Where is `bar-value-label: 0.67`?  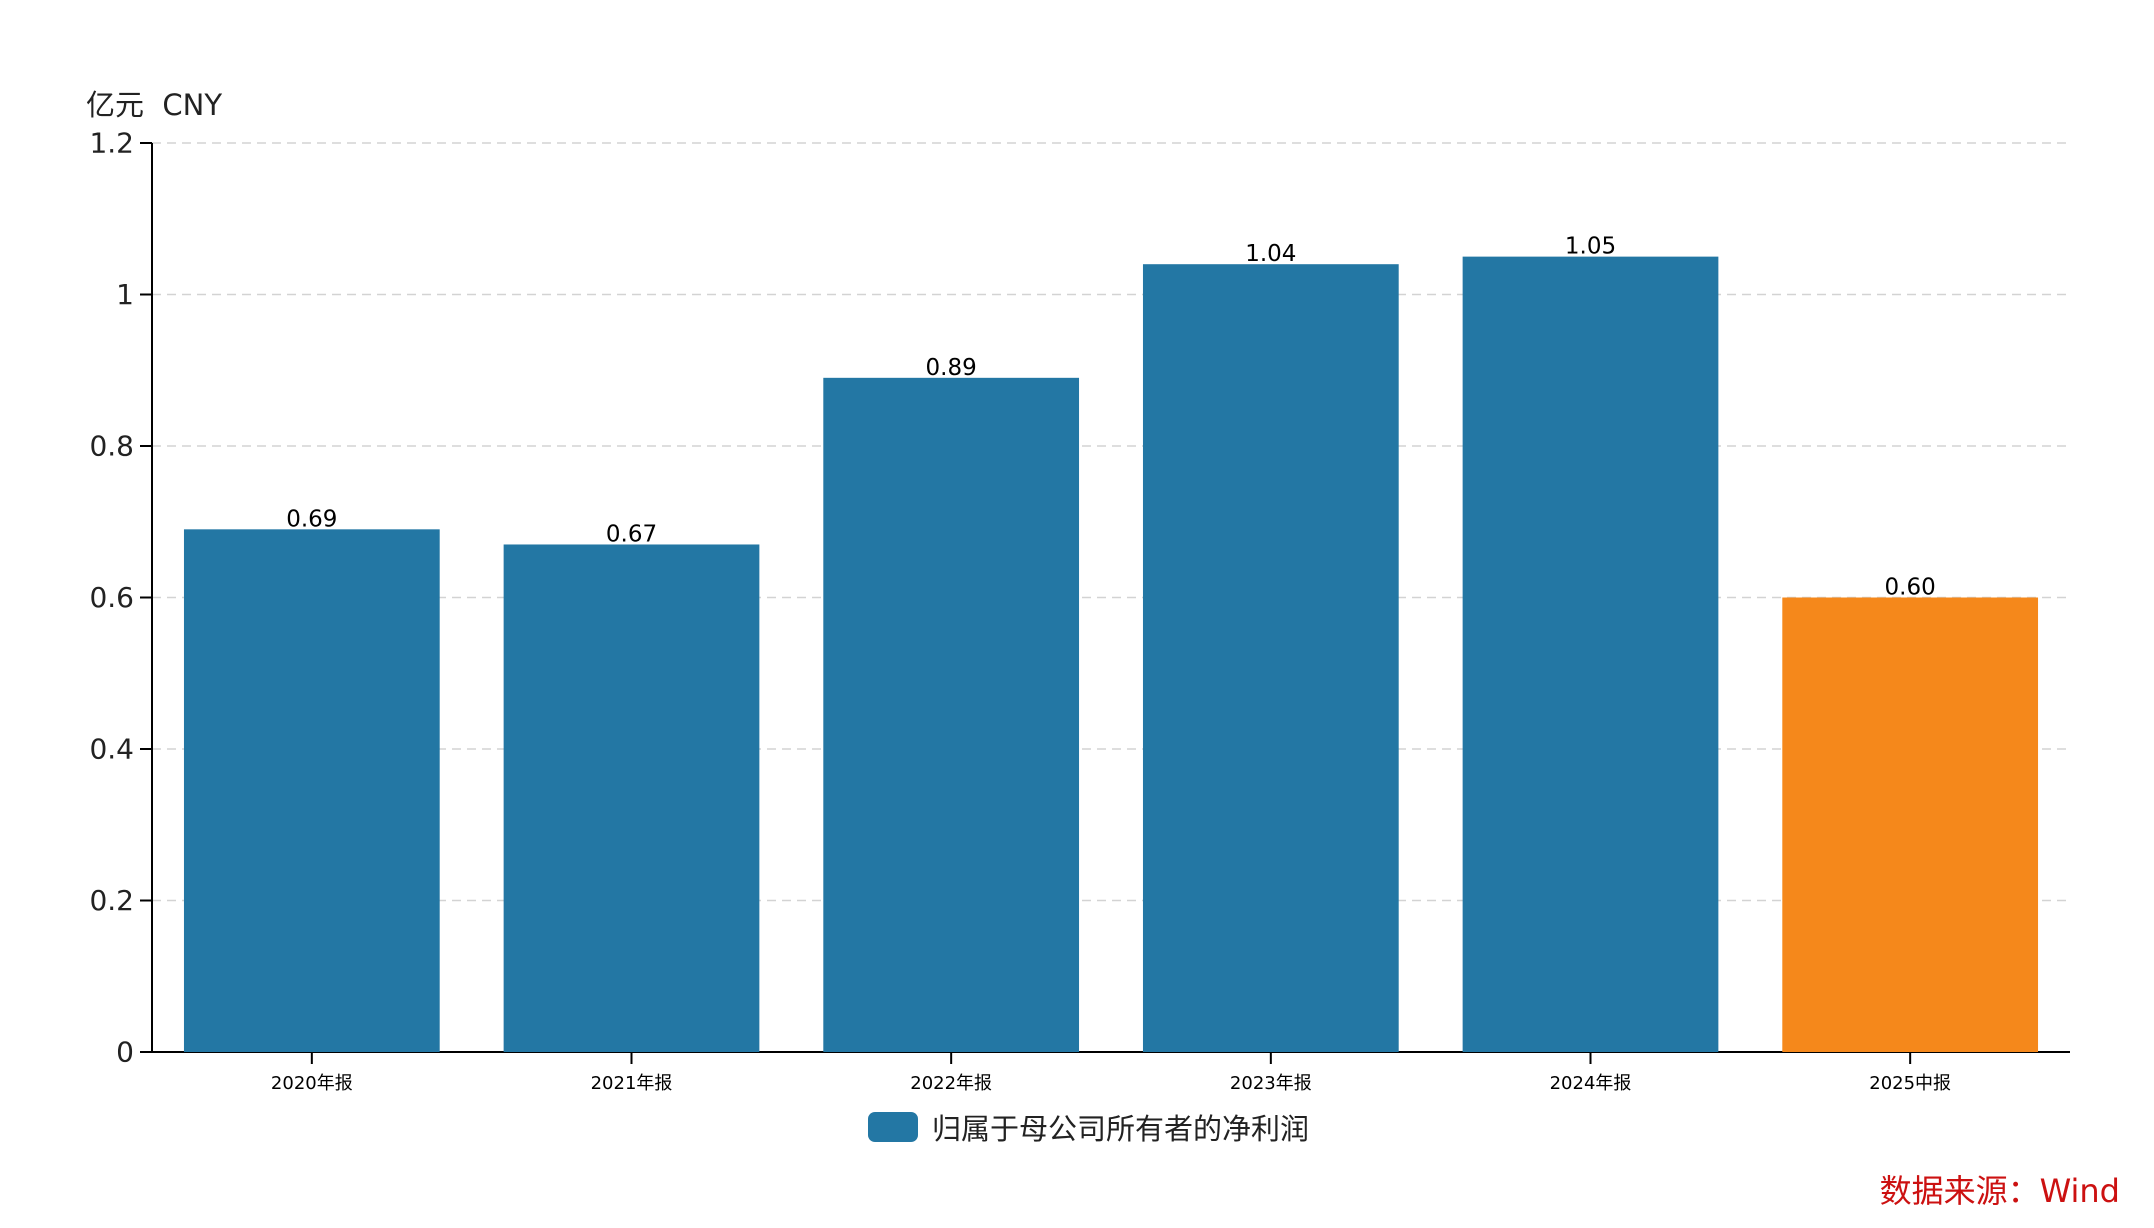
bar-value-label: 0.67 is located at coordinates (631, 534).